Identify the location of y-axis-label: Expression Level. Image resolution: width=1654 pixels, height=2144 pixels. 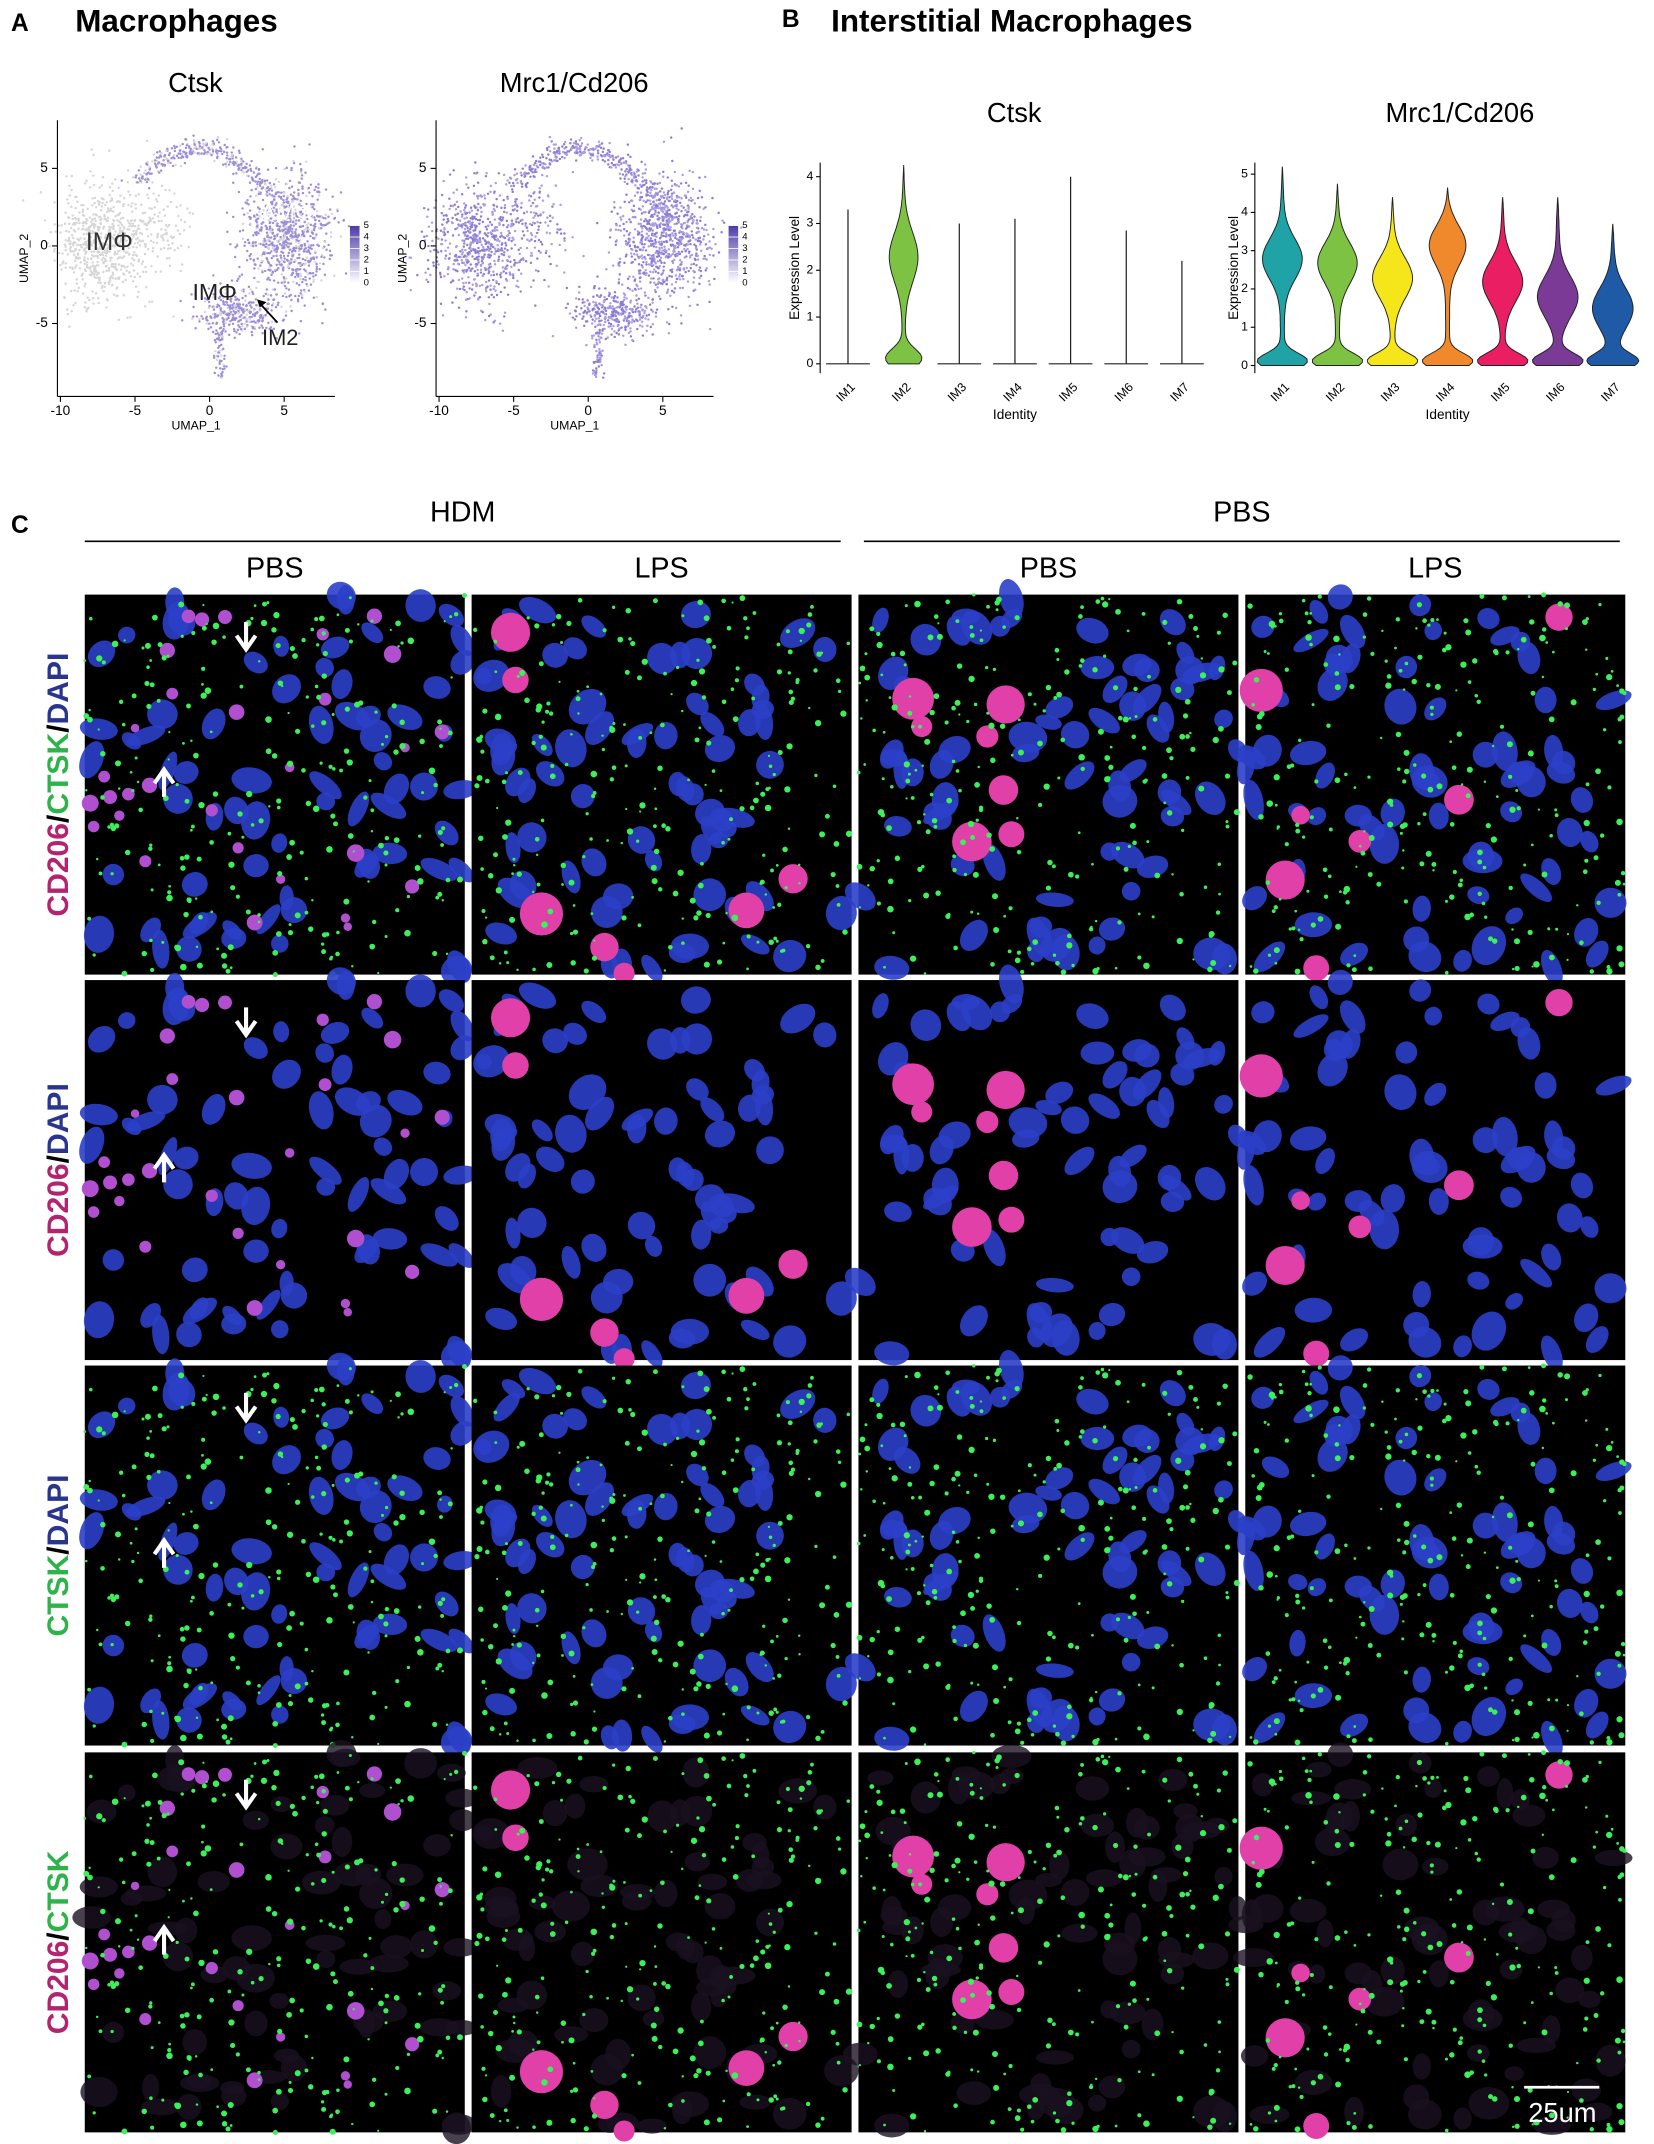
(794, 268).